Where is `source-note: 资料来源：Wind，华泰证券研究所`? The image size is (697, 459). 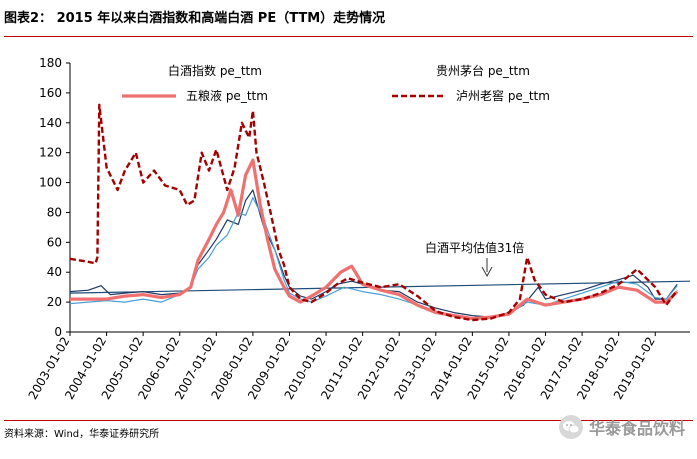
source-note: 资料来源：Wind，华泰证券研究所 is located at coordinates (82, 434).